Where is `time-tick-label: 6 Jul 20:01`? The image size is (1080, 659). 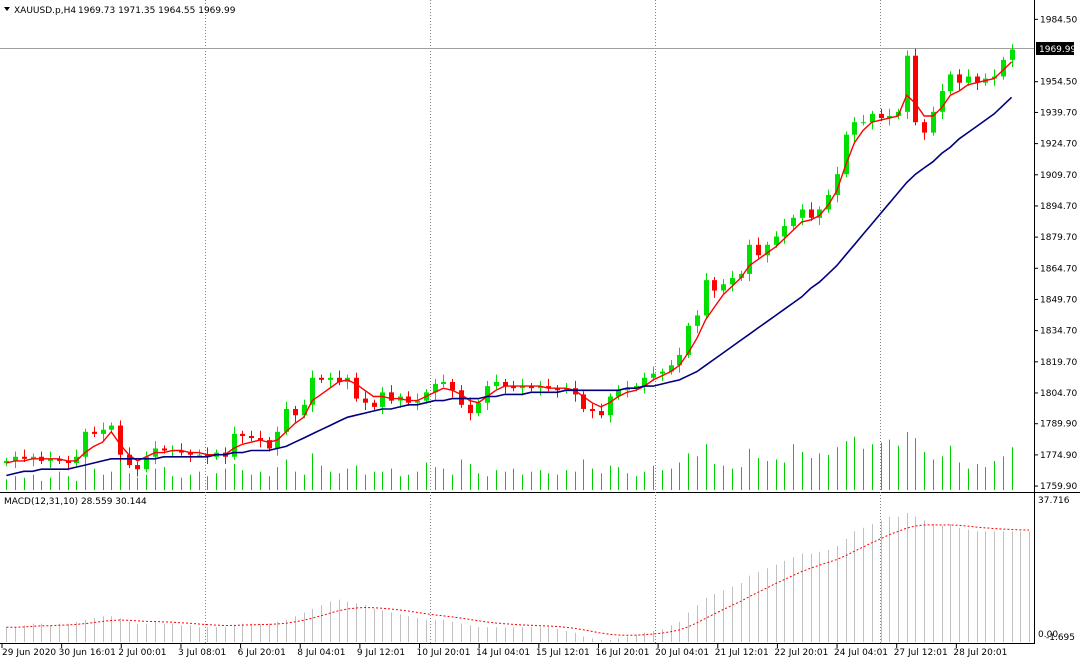 time-tick-label: 6 Jul 20:01 is located at coordinates (262, 653).